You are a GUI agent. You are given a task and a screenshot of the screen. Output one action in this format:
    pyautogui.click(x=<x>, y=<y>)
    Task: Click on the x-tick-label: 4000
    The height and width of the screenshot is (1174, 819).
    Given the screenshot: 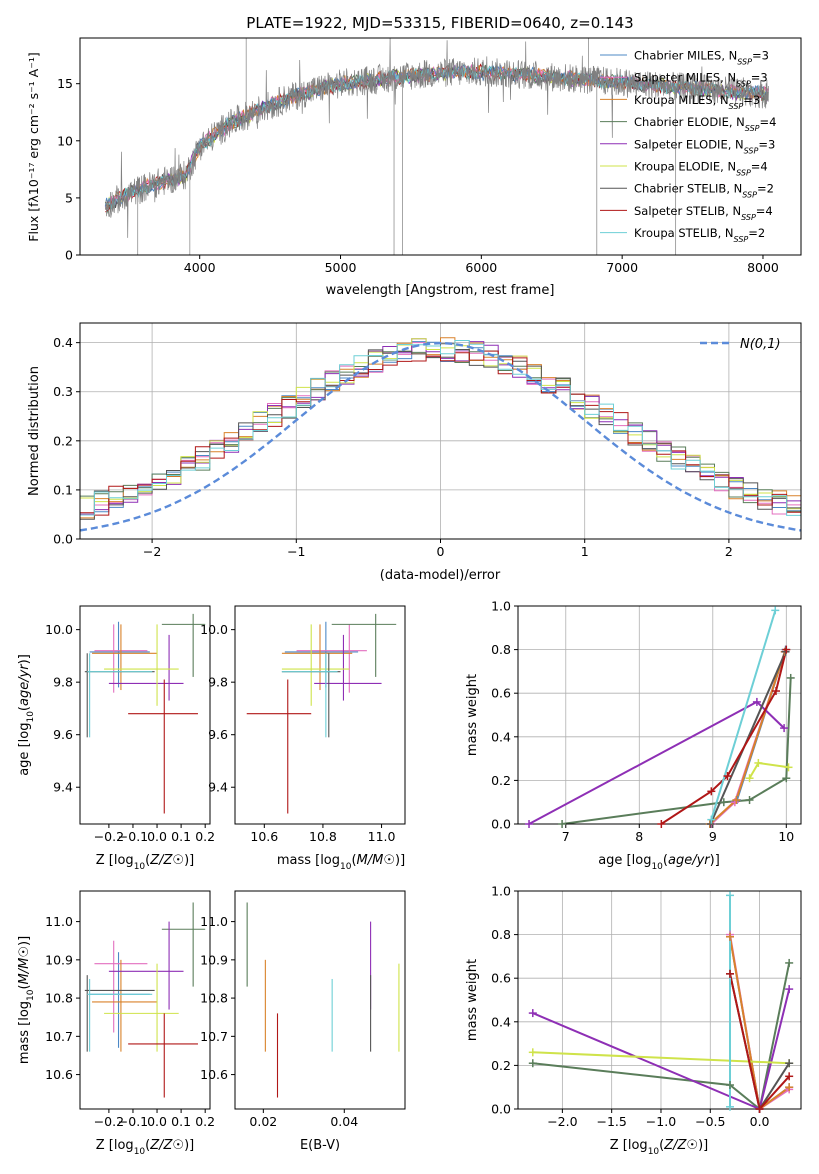 What is the action you would take?
    pyautogui.click(x=200, y=267)
    